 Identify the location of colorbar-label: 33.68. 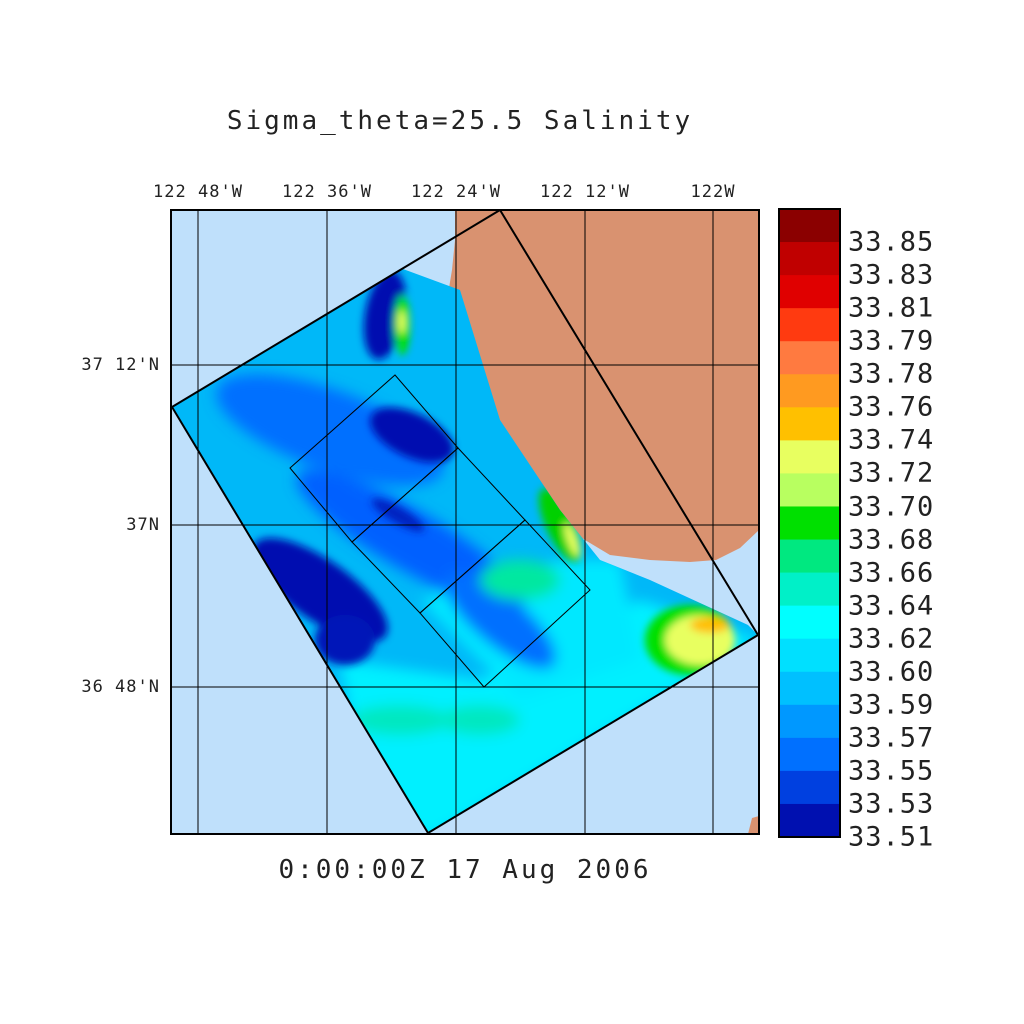
(891, 539).